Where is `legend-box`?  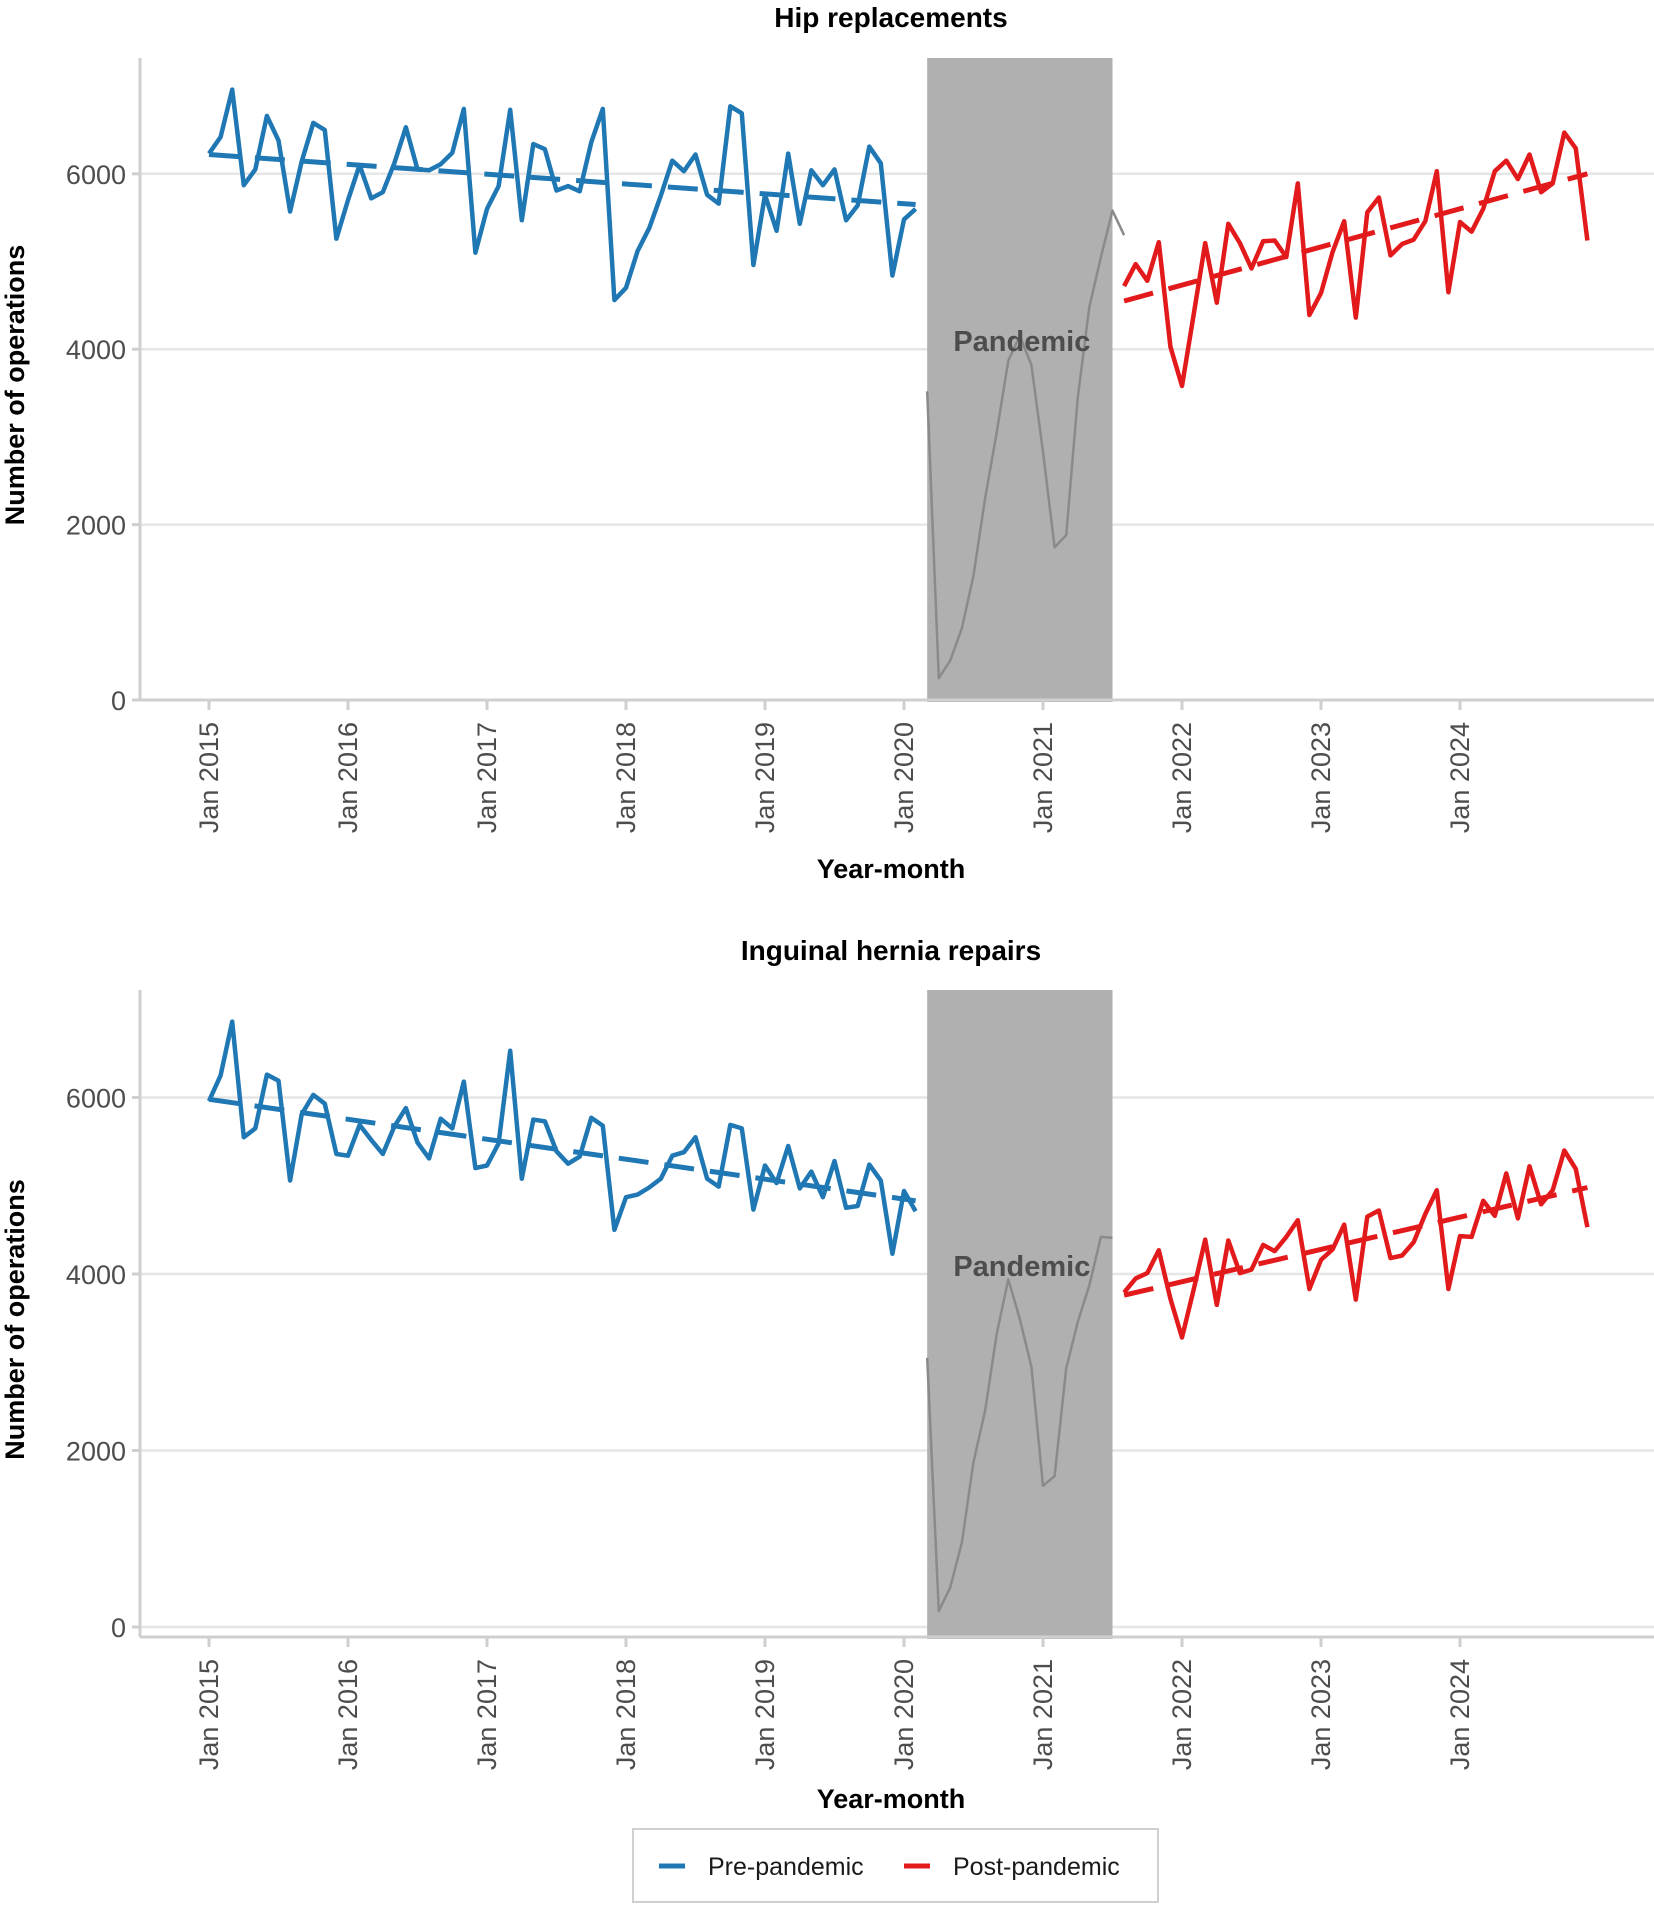
legend-box is located at coordinates (895, 1865).